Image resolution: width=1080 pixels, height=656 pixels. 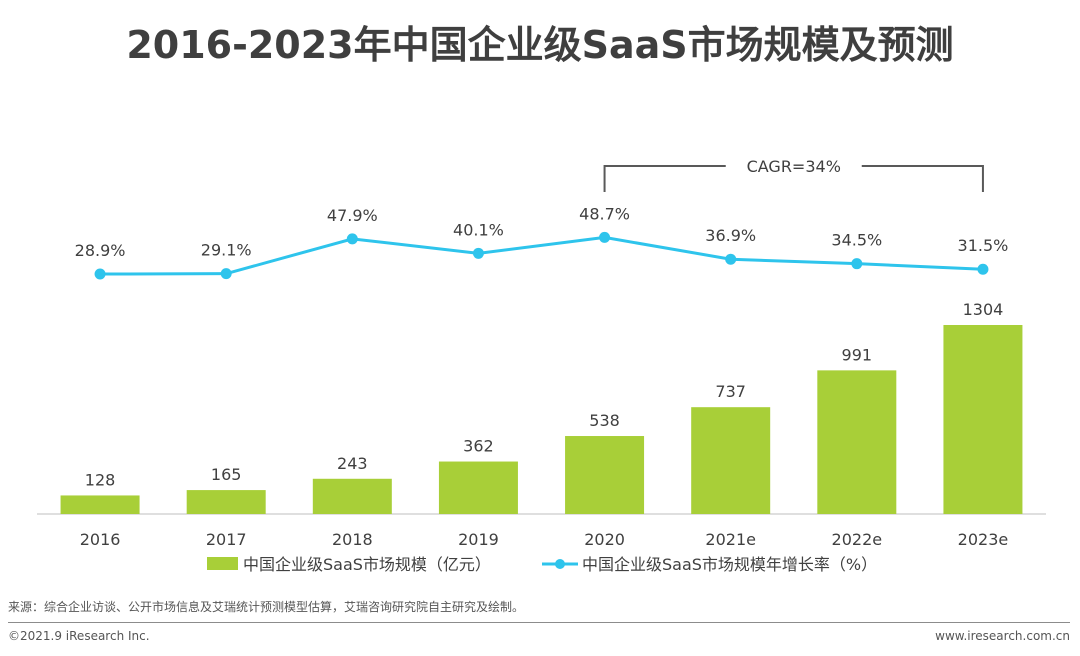 I want to click on bar-value-label: 243, so click(x=352, y=463).